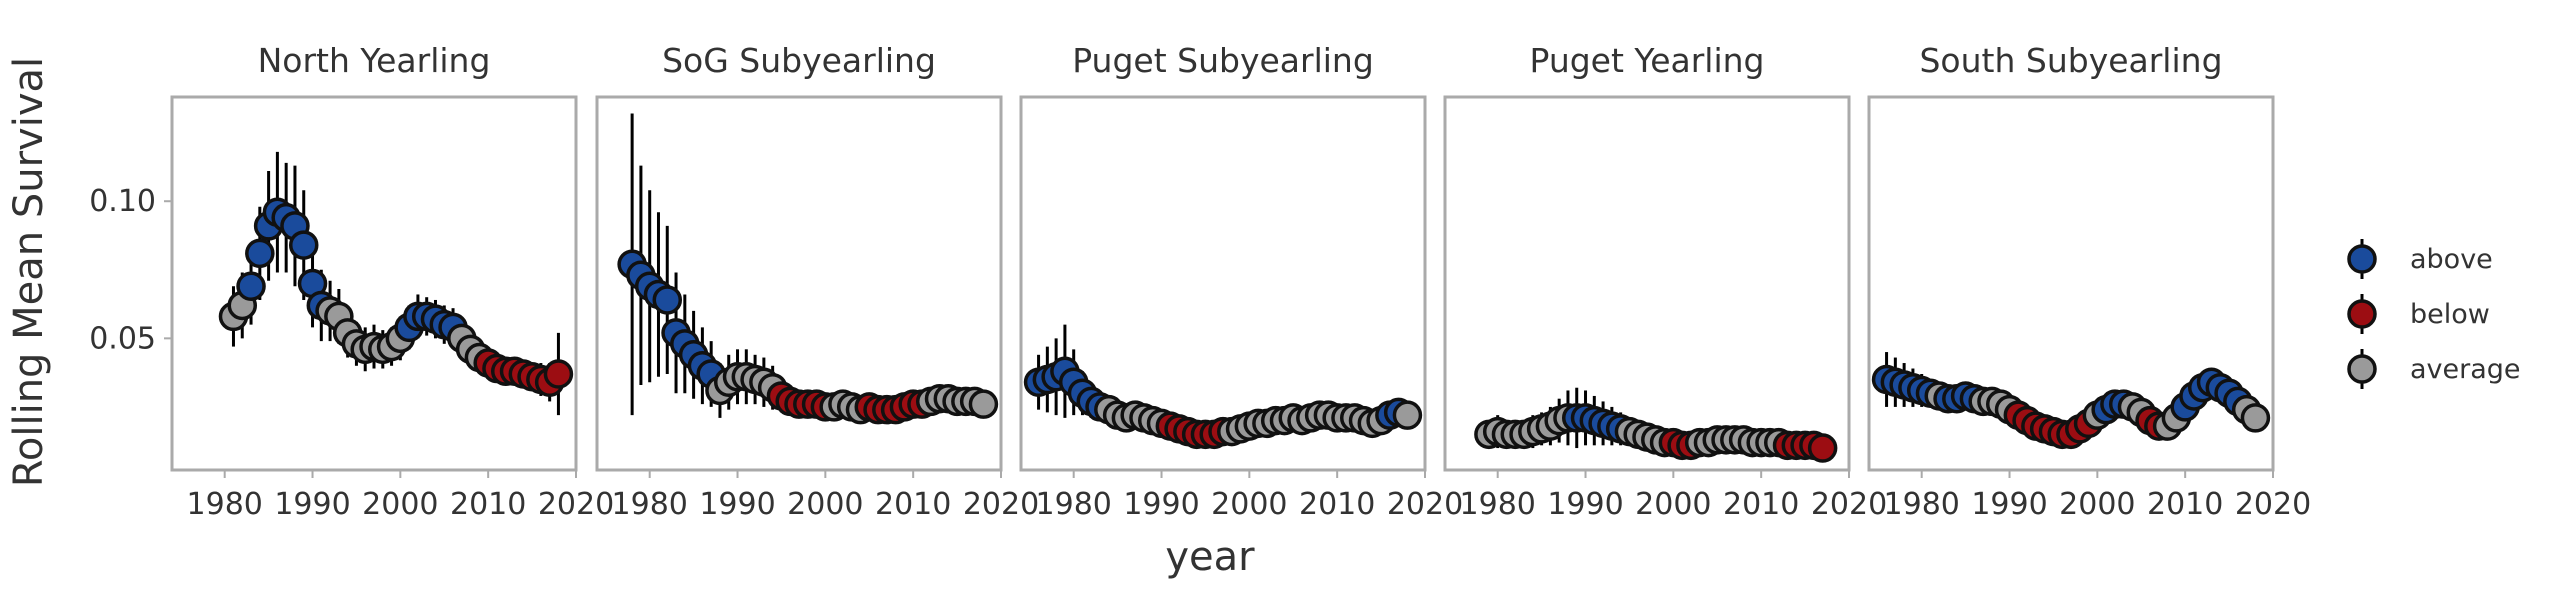 This screenshot has width=2550, height=600. I want to click on panel-title: Puget Yearling, so click(1647, 60).